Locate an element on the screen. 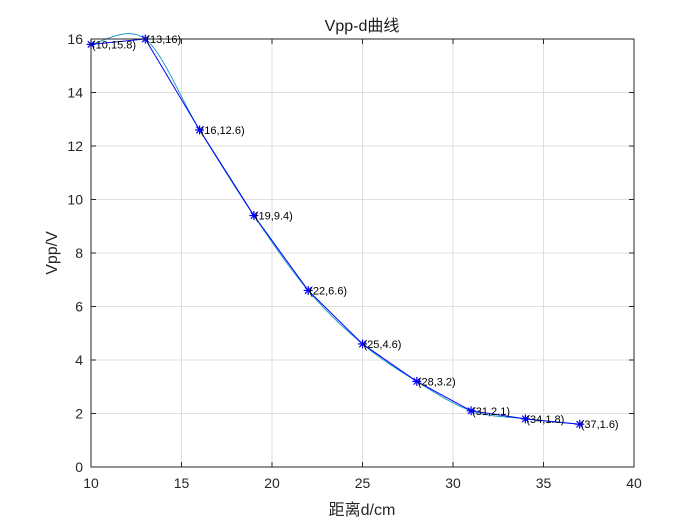  x-tick-label: 10 is located at coordinates (91, 483).